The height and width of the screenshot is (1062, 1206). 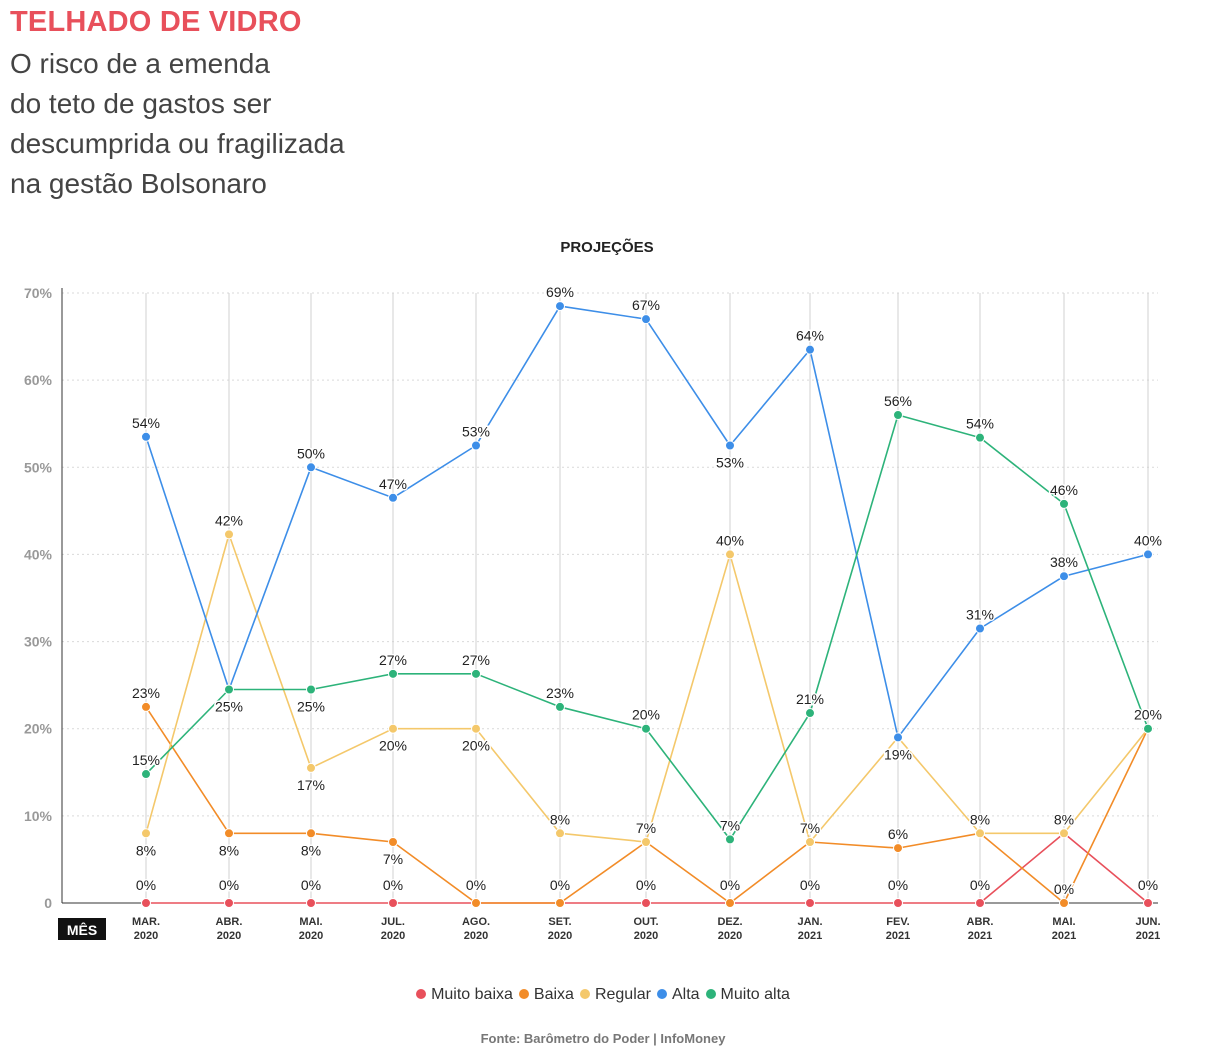 I want to click on data-label: 38%, so click(x=1064, y=562).